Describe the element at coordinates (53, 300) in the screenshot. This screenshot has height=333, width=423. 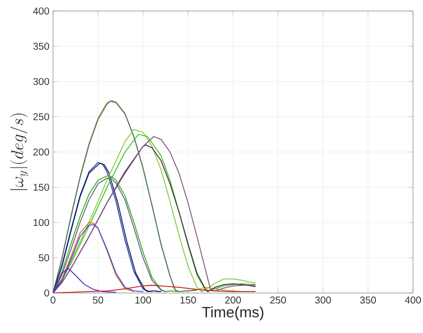
I see `x-tick-label: 0` at that location.